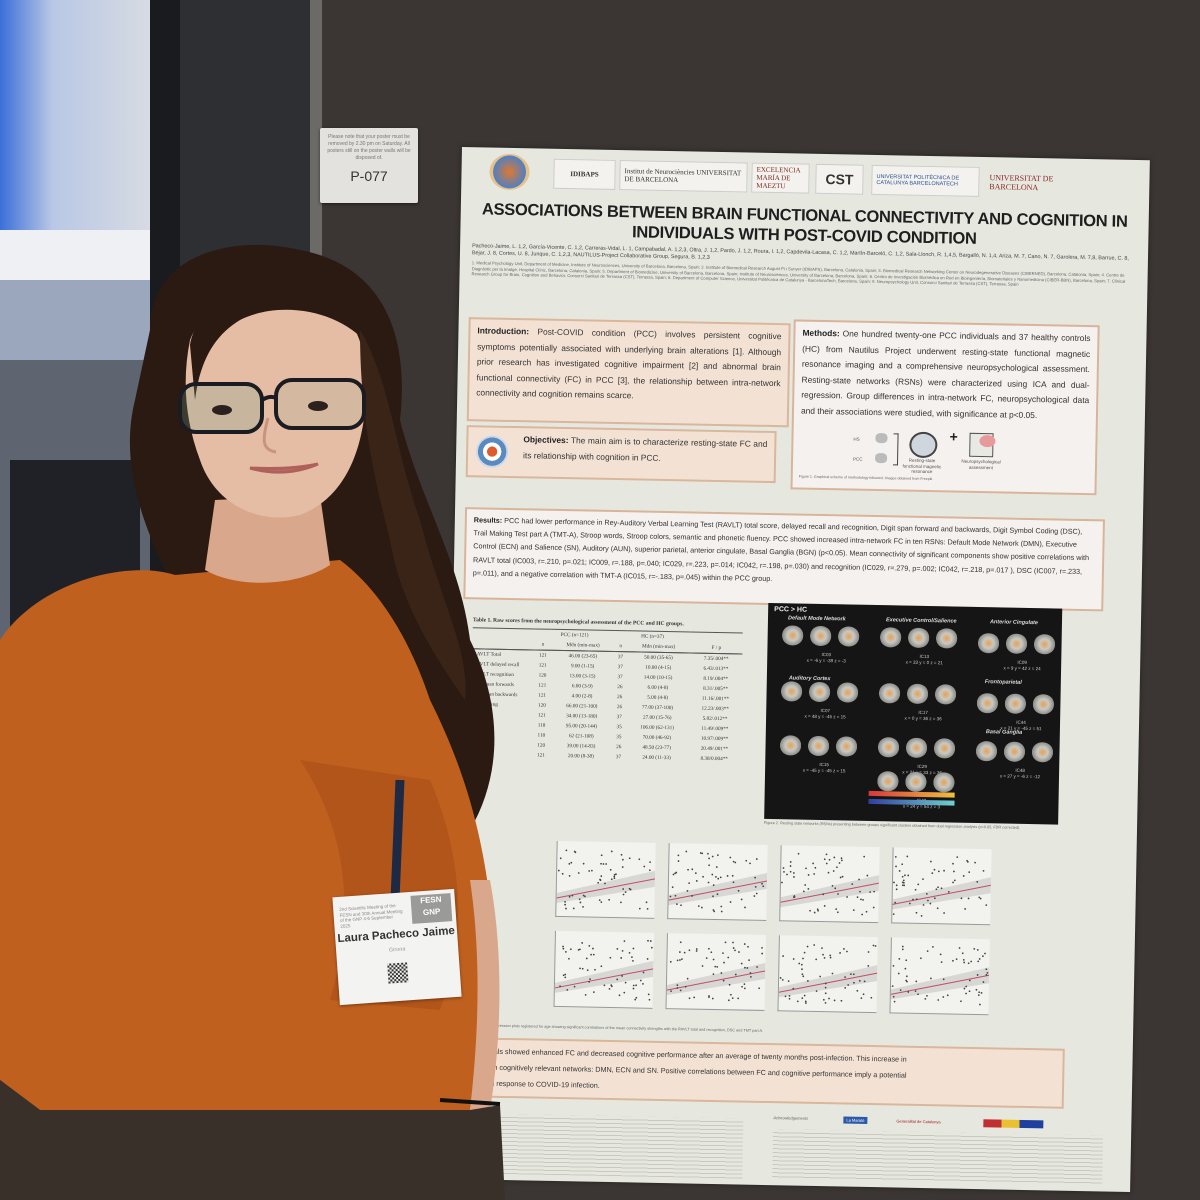 The width and height of the screenshot is (1200, 1200). I want to click on qr-code, so click(398, 973).